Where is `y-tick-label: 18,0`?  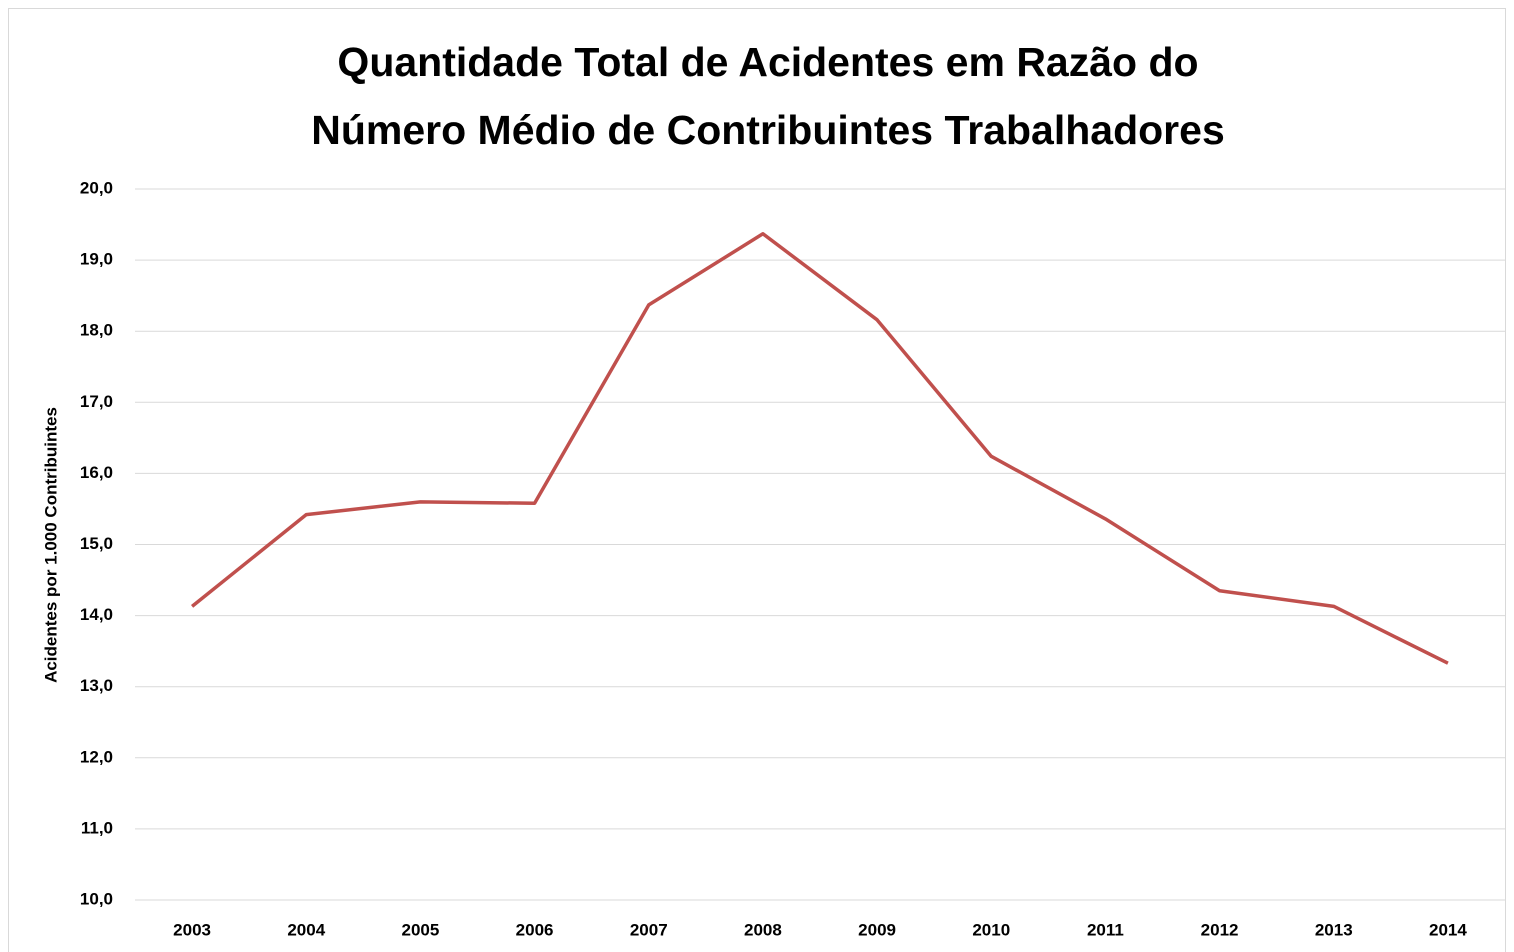
y-tick-label: 18,0 is located at coordinates (96, 330).